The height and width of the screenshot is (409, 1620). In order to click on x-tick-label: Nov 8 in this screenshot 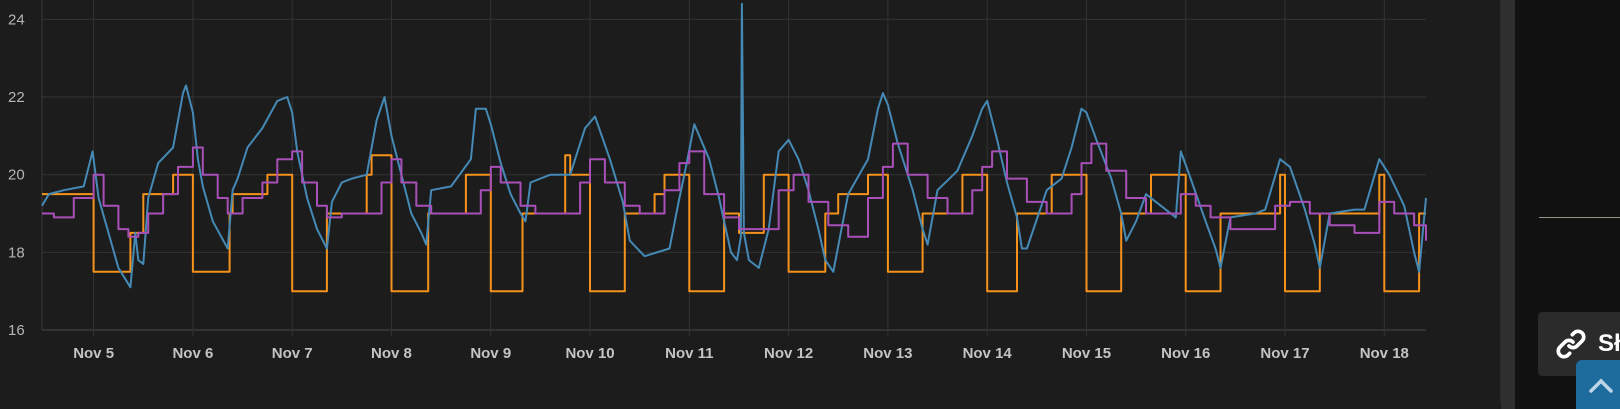, I will do `click(391, 353)`.